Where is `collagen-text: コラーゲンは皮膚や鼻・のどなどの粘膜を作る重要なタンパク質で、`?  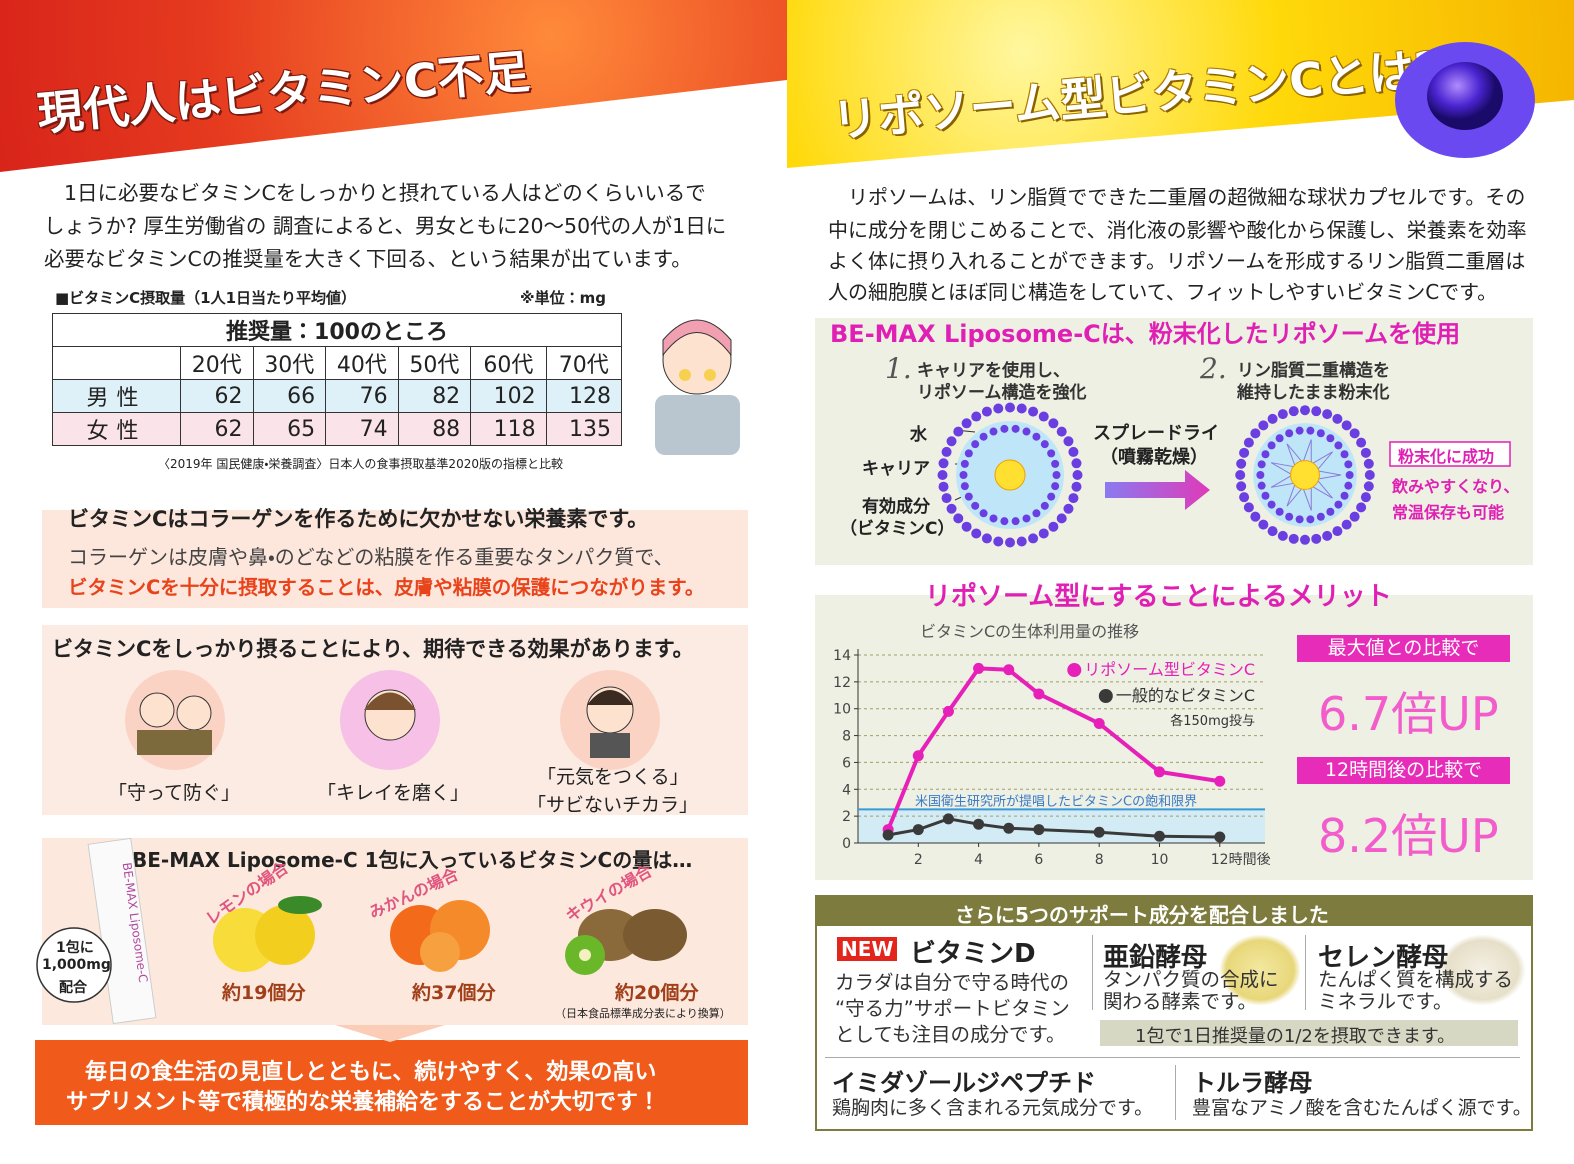 collagen-text: コラーゲンは皮膚や鼻・のどなどの粘膜を作る重要なタンパク質で、 is located at coordinates (371, 557).